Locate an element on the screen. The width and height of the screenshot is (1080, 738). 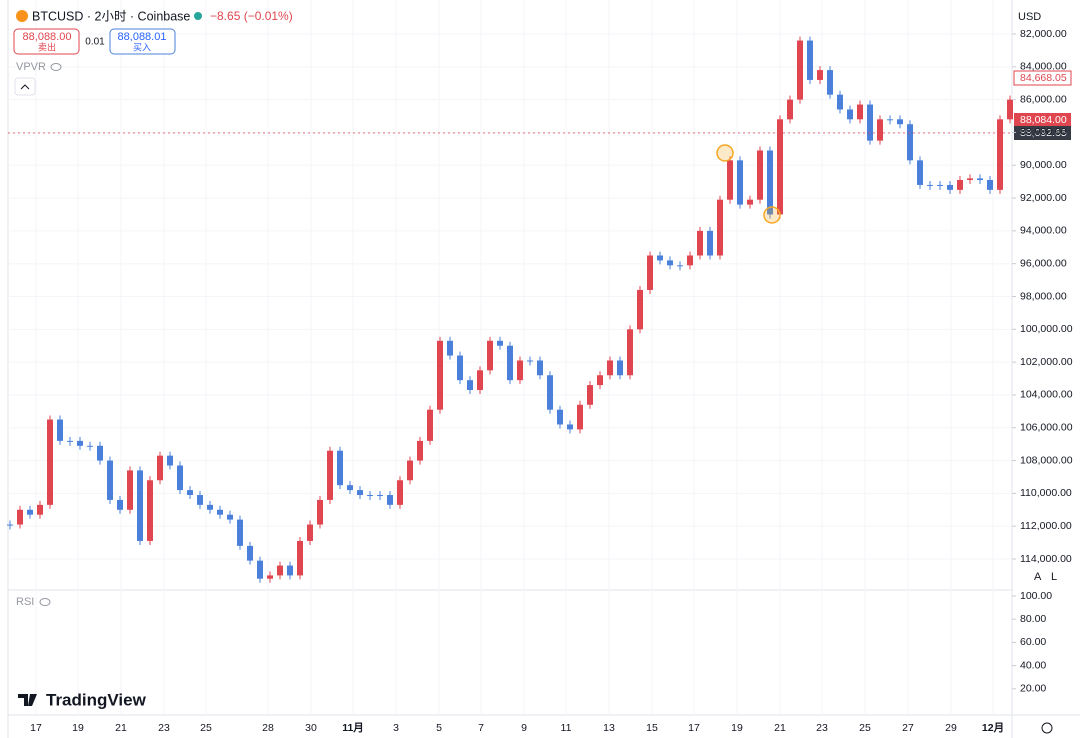
x-tick-label: 17 is located at coordinates (36, 728).